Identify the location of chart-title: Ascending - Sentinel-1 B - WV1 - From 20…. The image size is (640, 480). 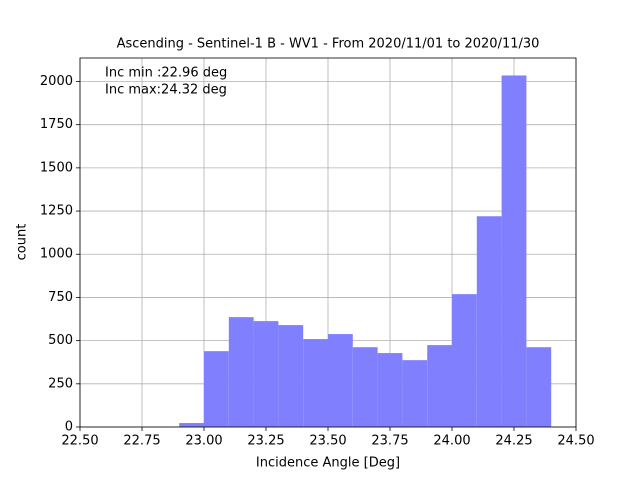
(328, 44).